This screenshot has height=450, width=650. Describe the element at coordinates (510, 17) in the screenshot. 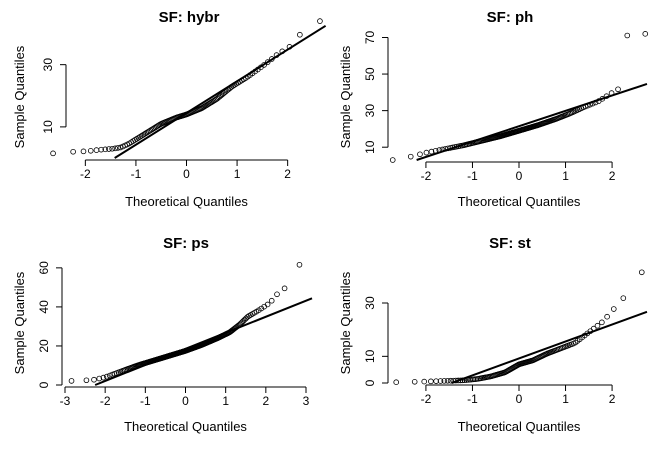

I see `panel-2-title: SF: ph` at that location.